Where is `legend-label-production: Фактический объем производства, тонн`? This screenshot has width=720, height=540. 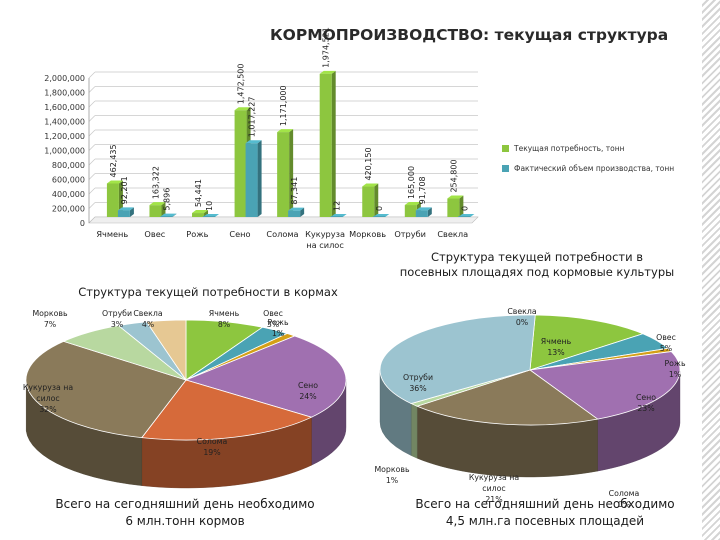
legend-label-production: Фактический объем производства, тонн is located at coordinates (594, 168).